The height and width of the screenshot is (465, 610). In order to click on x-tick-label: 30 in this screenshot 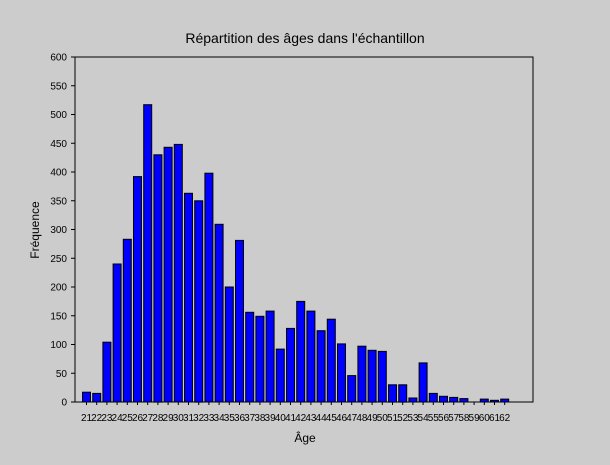, I will do `click(179, 418)`.